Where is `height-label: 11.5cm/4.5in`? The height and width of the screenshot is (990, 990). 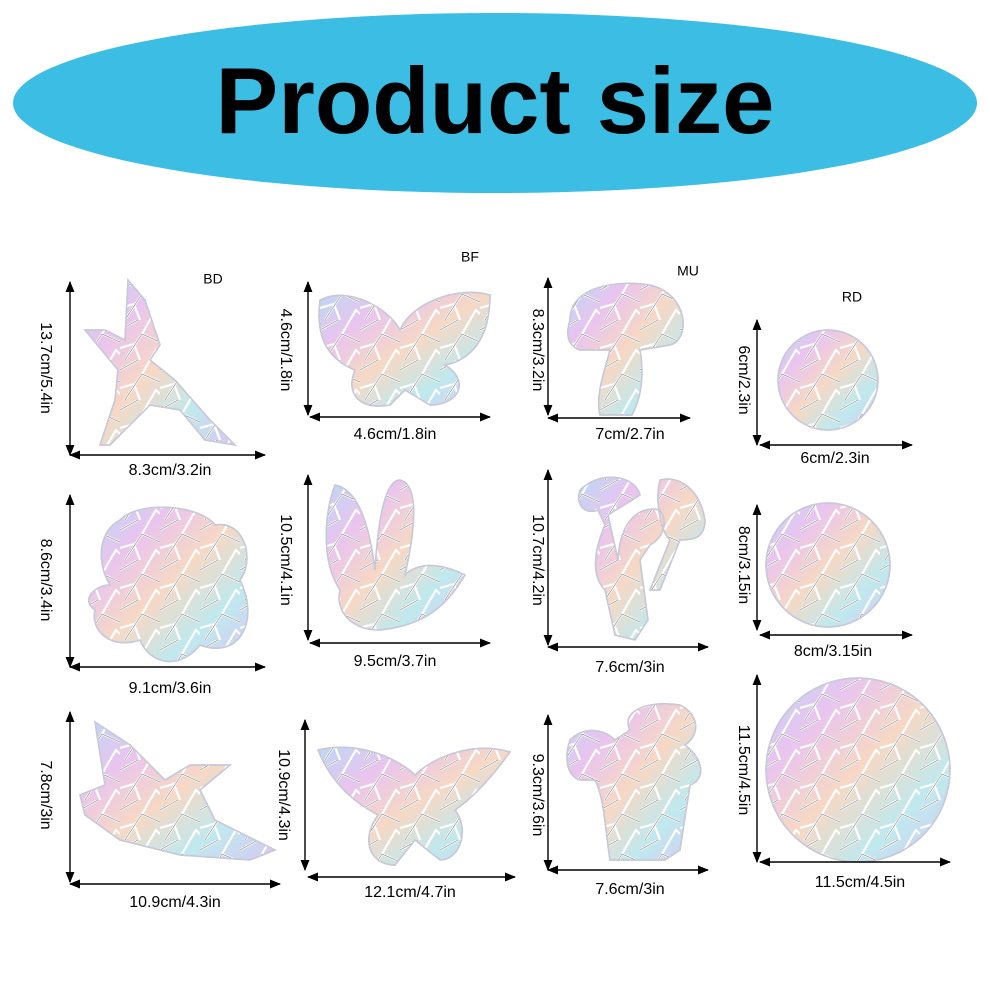
height-label: 11.5cm/4.5in is located at coordinates (743, 770).